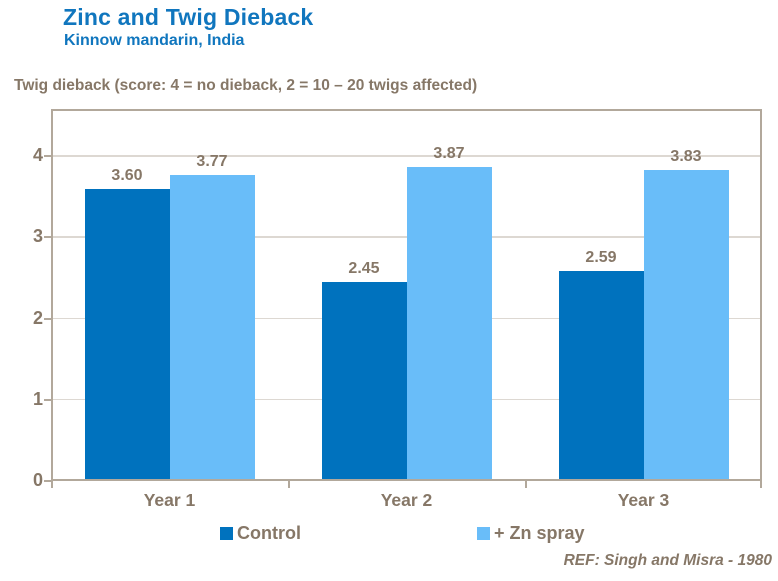  What do you see at coordinates (127, 175) in the screenshot?
I see `bar-value-control-year-1: 3.60` at bounding box center [127, 175].